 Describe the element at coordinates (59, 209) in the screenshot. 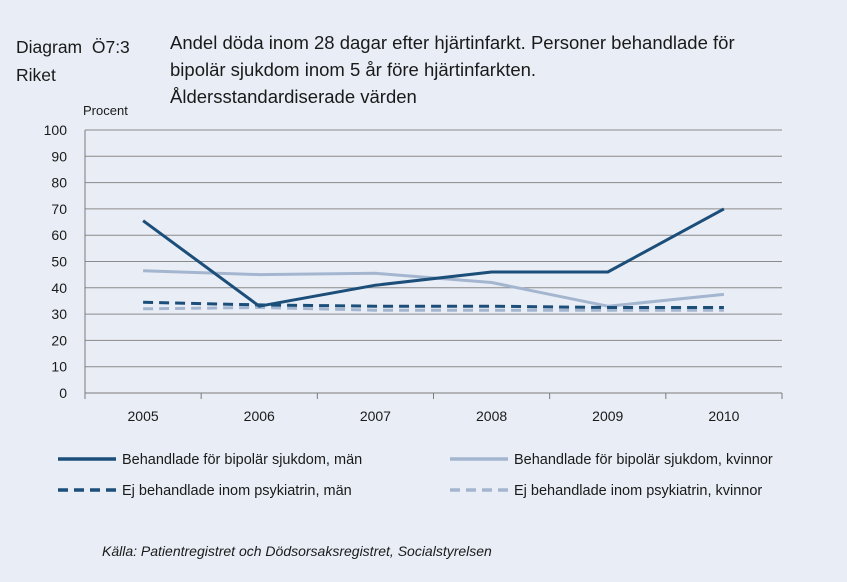

I see `y-tick-label-70: 70` at that location.